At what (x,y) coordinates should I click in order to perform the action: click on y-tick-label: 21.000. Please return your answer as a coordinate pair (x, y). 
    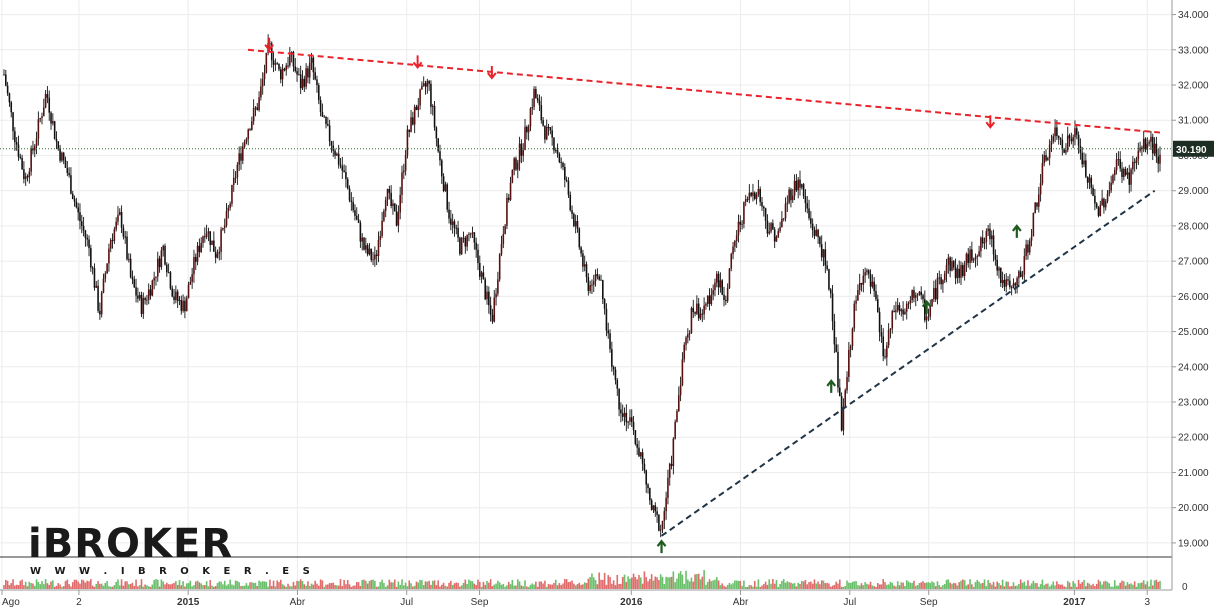
    Looking at the image, I should click on (1193, 473).